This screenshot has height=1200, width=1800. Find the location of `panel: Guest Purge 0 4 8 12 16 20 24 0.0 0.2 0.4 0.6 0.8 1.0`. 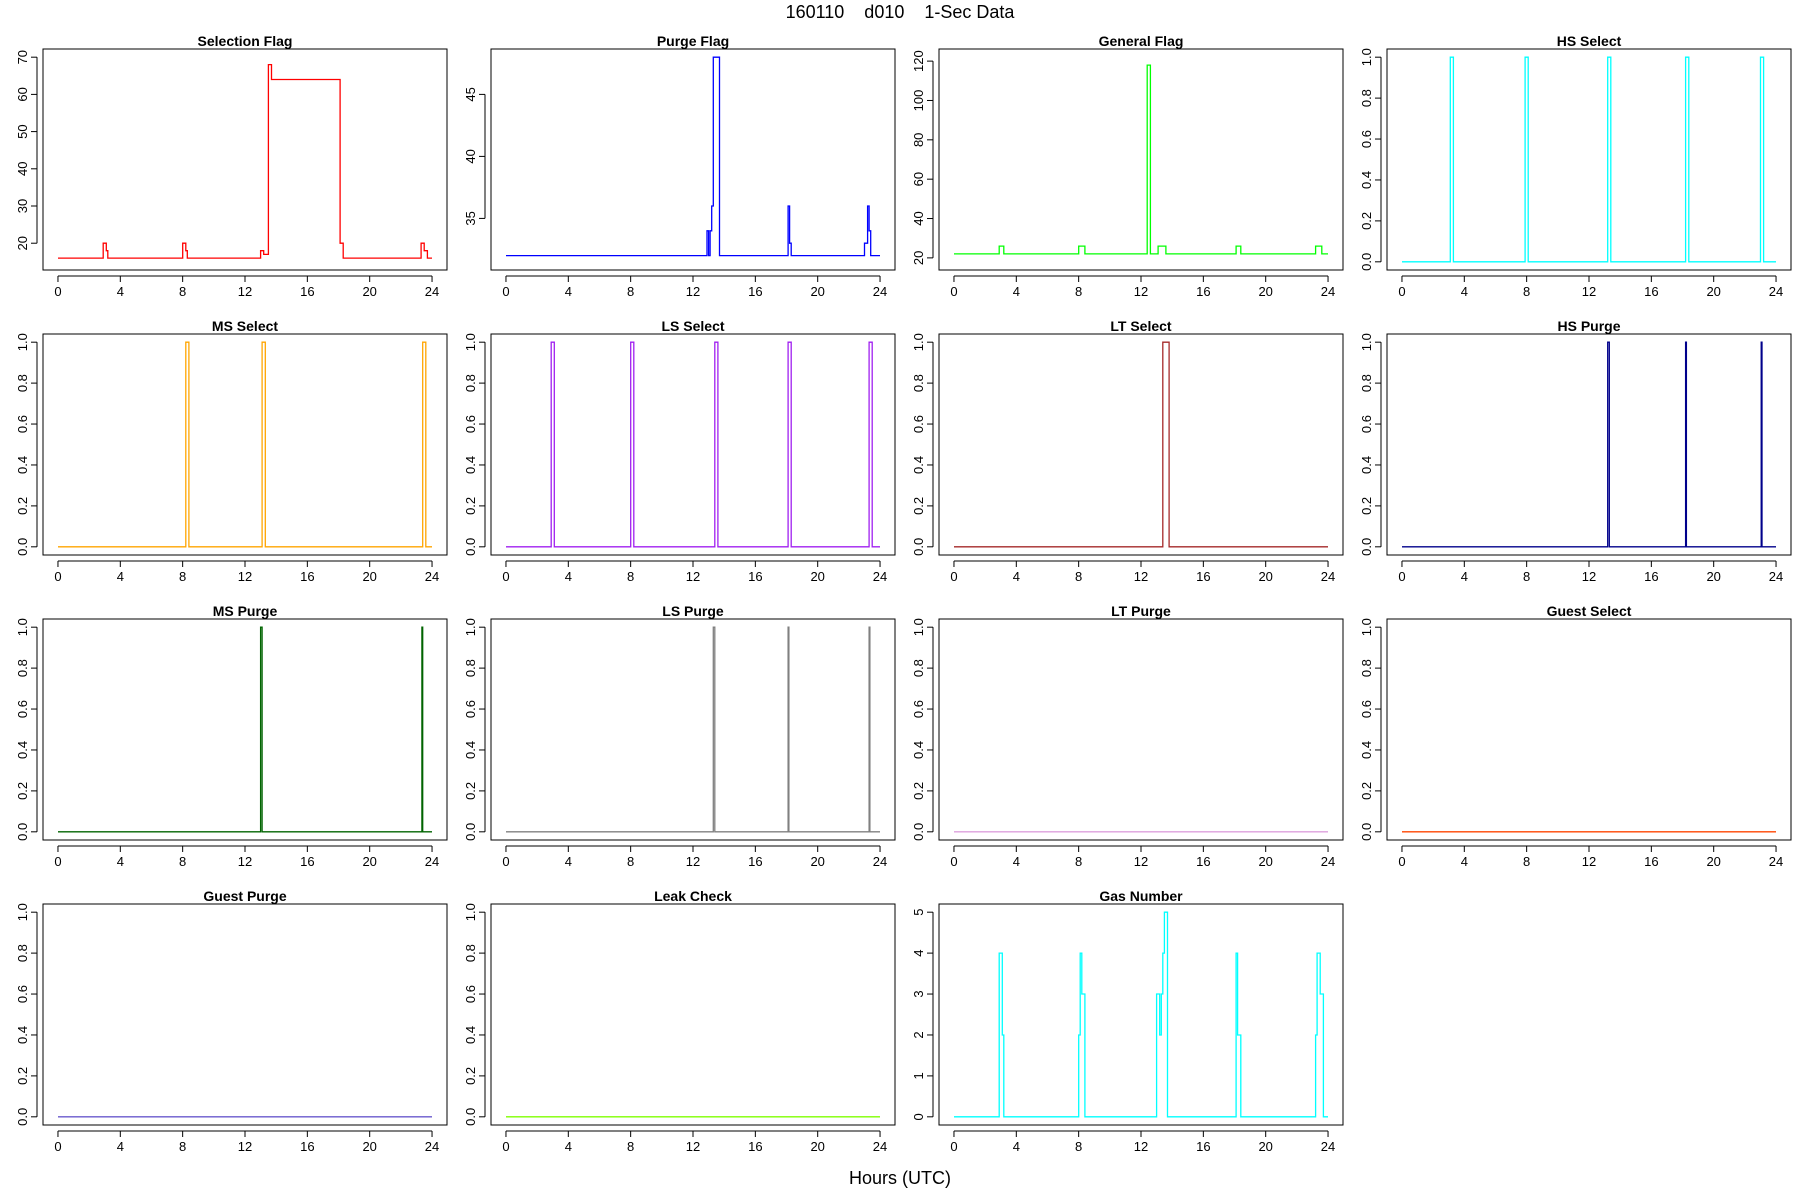

panel: Guest Purge 0 4 8 12 16 20 24 0.0 0.2 0.4 0.6 0.8 1.0 is located at coordinates (231, 1021).